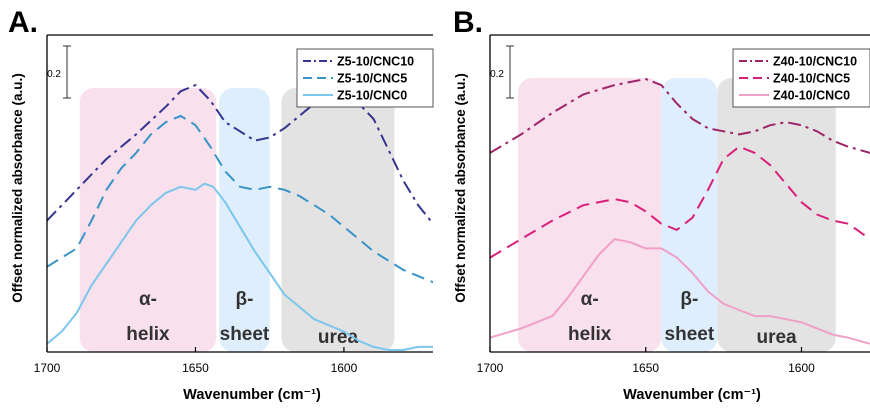 Image resolution: width=870 pixels, height=408 pixels. What do you see at coordinates (811, 96) in the screenshot?
I see `legend-label-2: Z40-10/CNC0` at bounding box center [811, 96].